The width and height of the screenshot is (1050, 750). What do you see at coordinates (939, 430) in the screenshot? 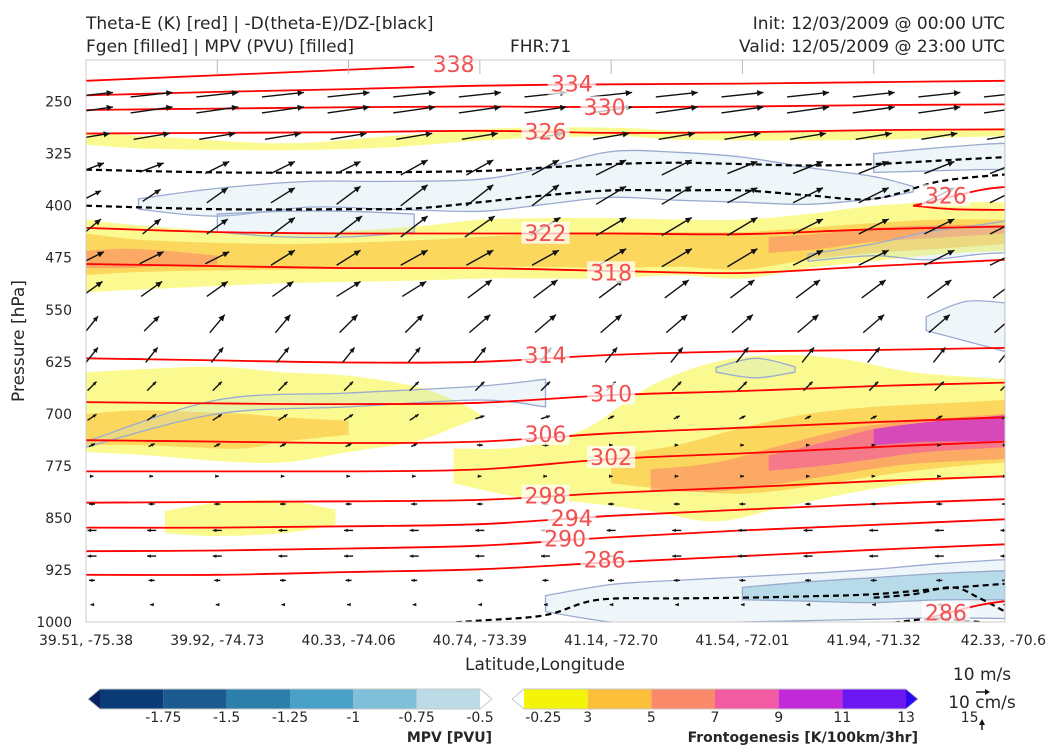
I see `frontogenesis-region` at bounding box center [939, 430].